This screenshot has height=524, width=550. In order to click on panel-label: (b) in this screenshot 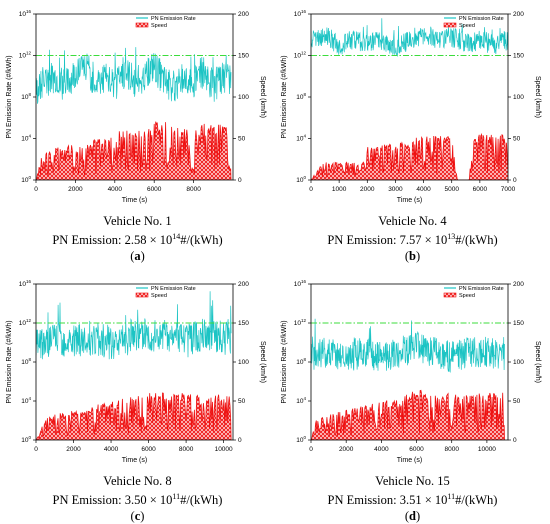, I will do `click(412, 256)`.